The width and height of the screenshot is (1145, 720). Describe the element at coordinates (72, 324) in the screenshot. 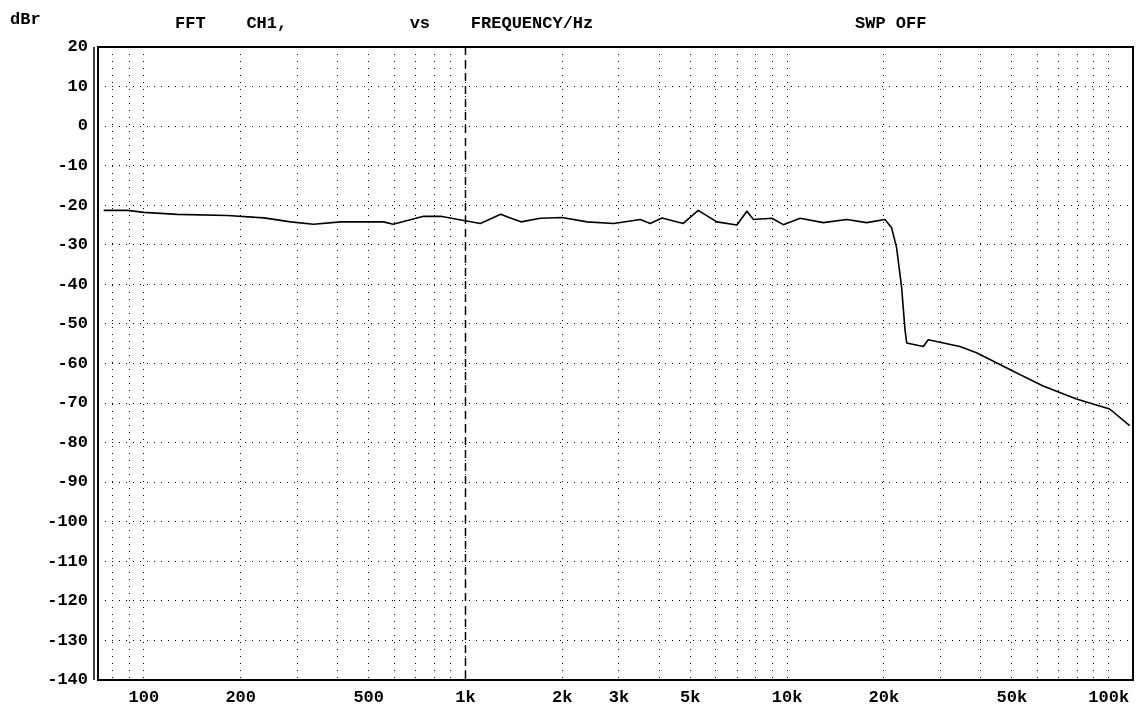

I see `y-tick-label: -50` at that location.